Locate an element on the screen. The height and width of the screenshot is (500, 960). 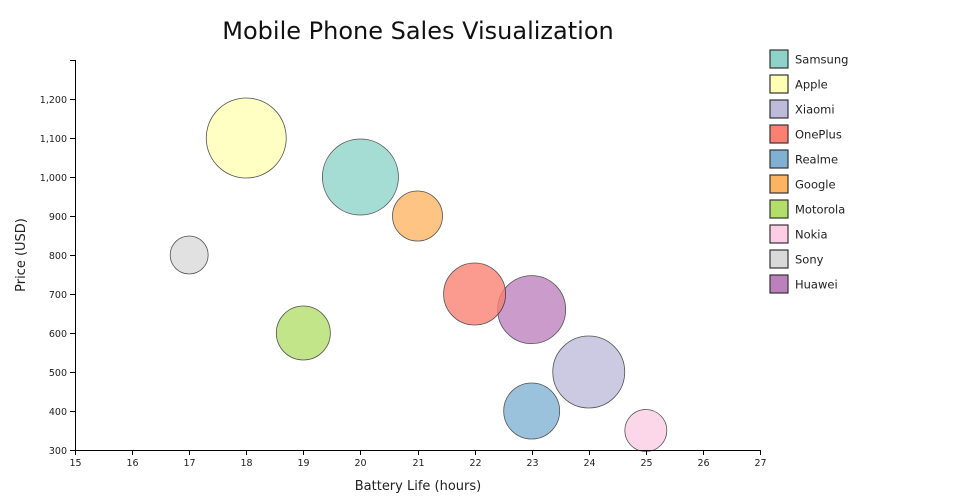
legend-item-apple: Apple is located at coordinates (798, 84).